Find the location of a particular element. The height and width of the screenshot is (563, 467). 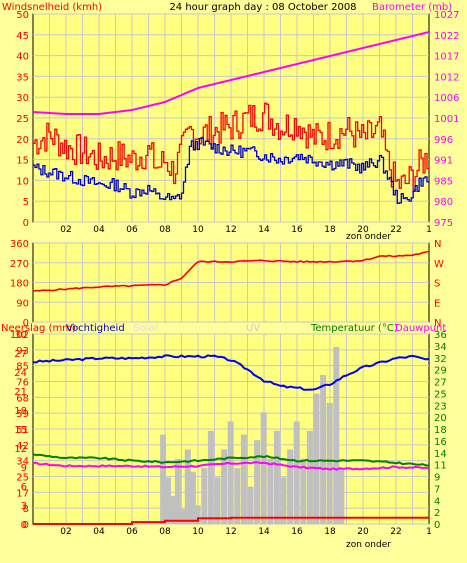

y-tick-left-2-a-5: 42 is located at coordinates (22, 446).